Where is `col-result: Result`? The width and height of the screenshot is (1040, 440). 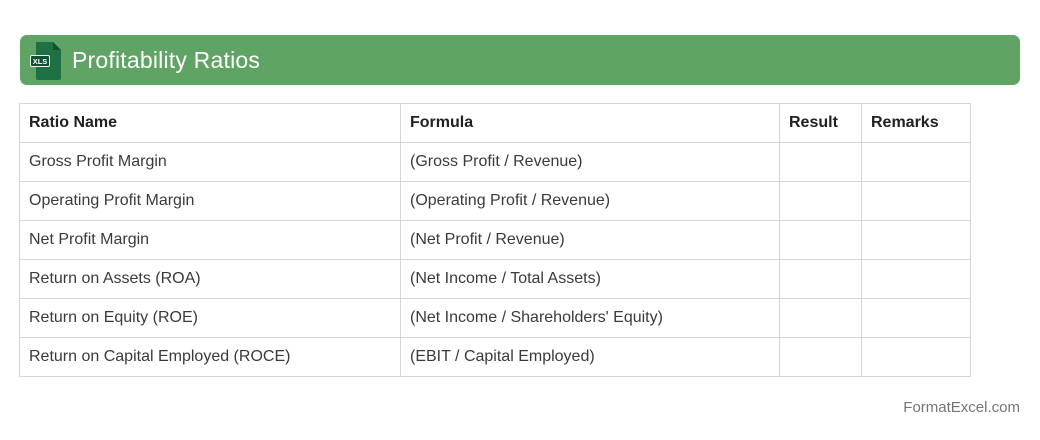 col-result: Result is located at coordinates (820, 123).